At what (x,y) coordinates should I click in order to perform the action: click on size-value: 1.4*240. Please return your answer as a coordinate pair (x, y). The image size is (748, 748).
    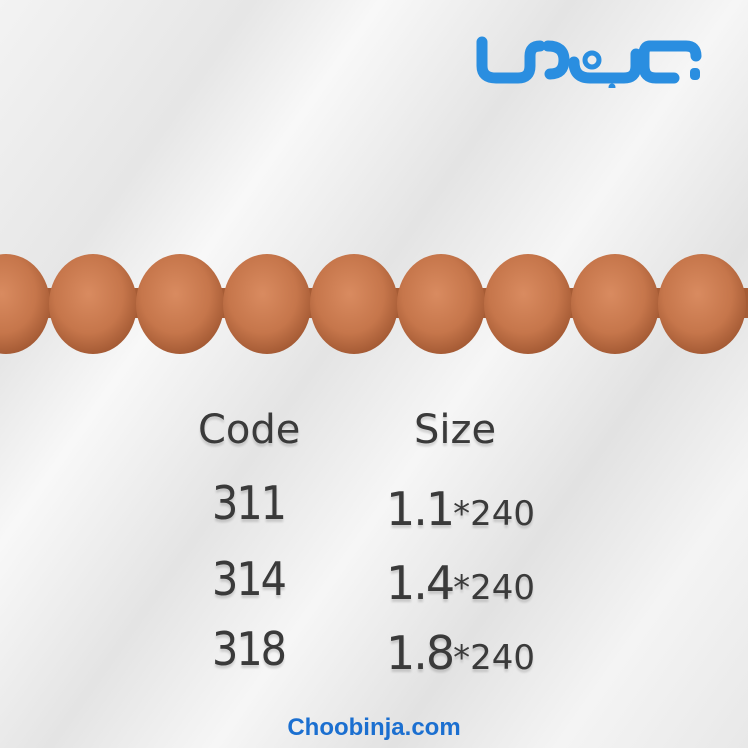
    Looking at the image, I should click on (460, 583).